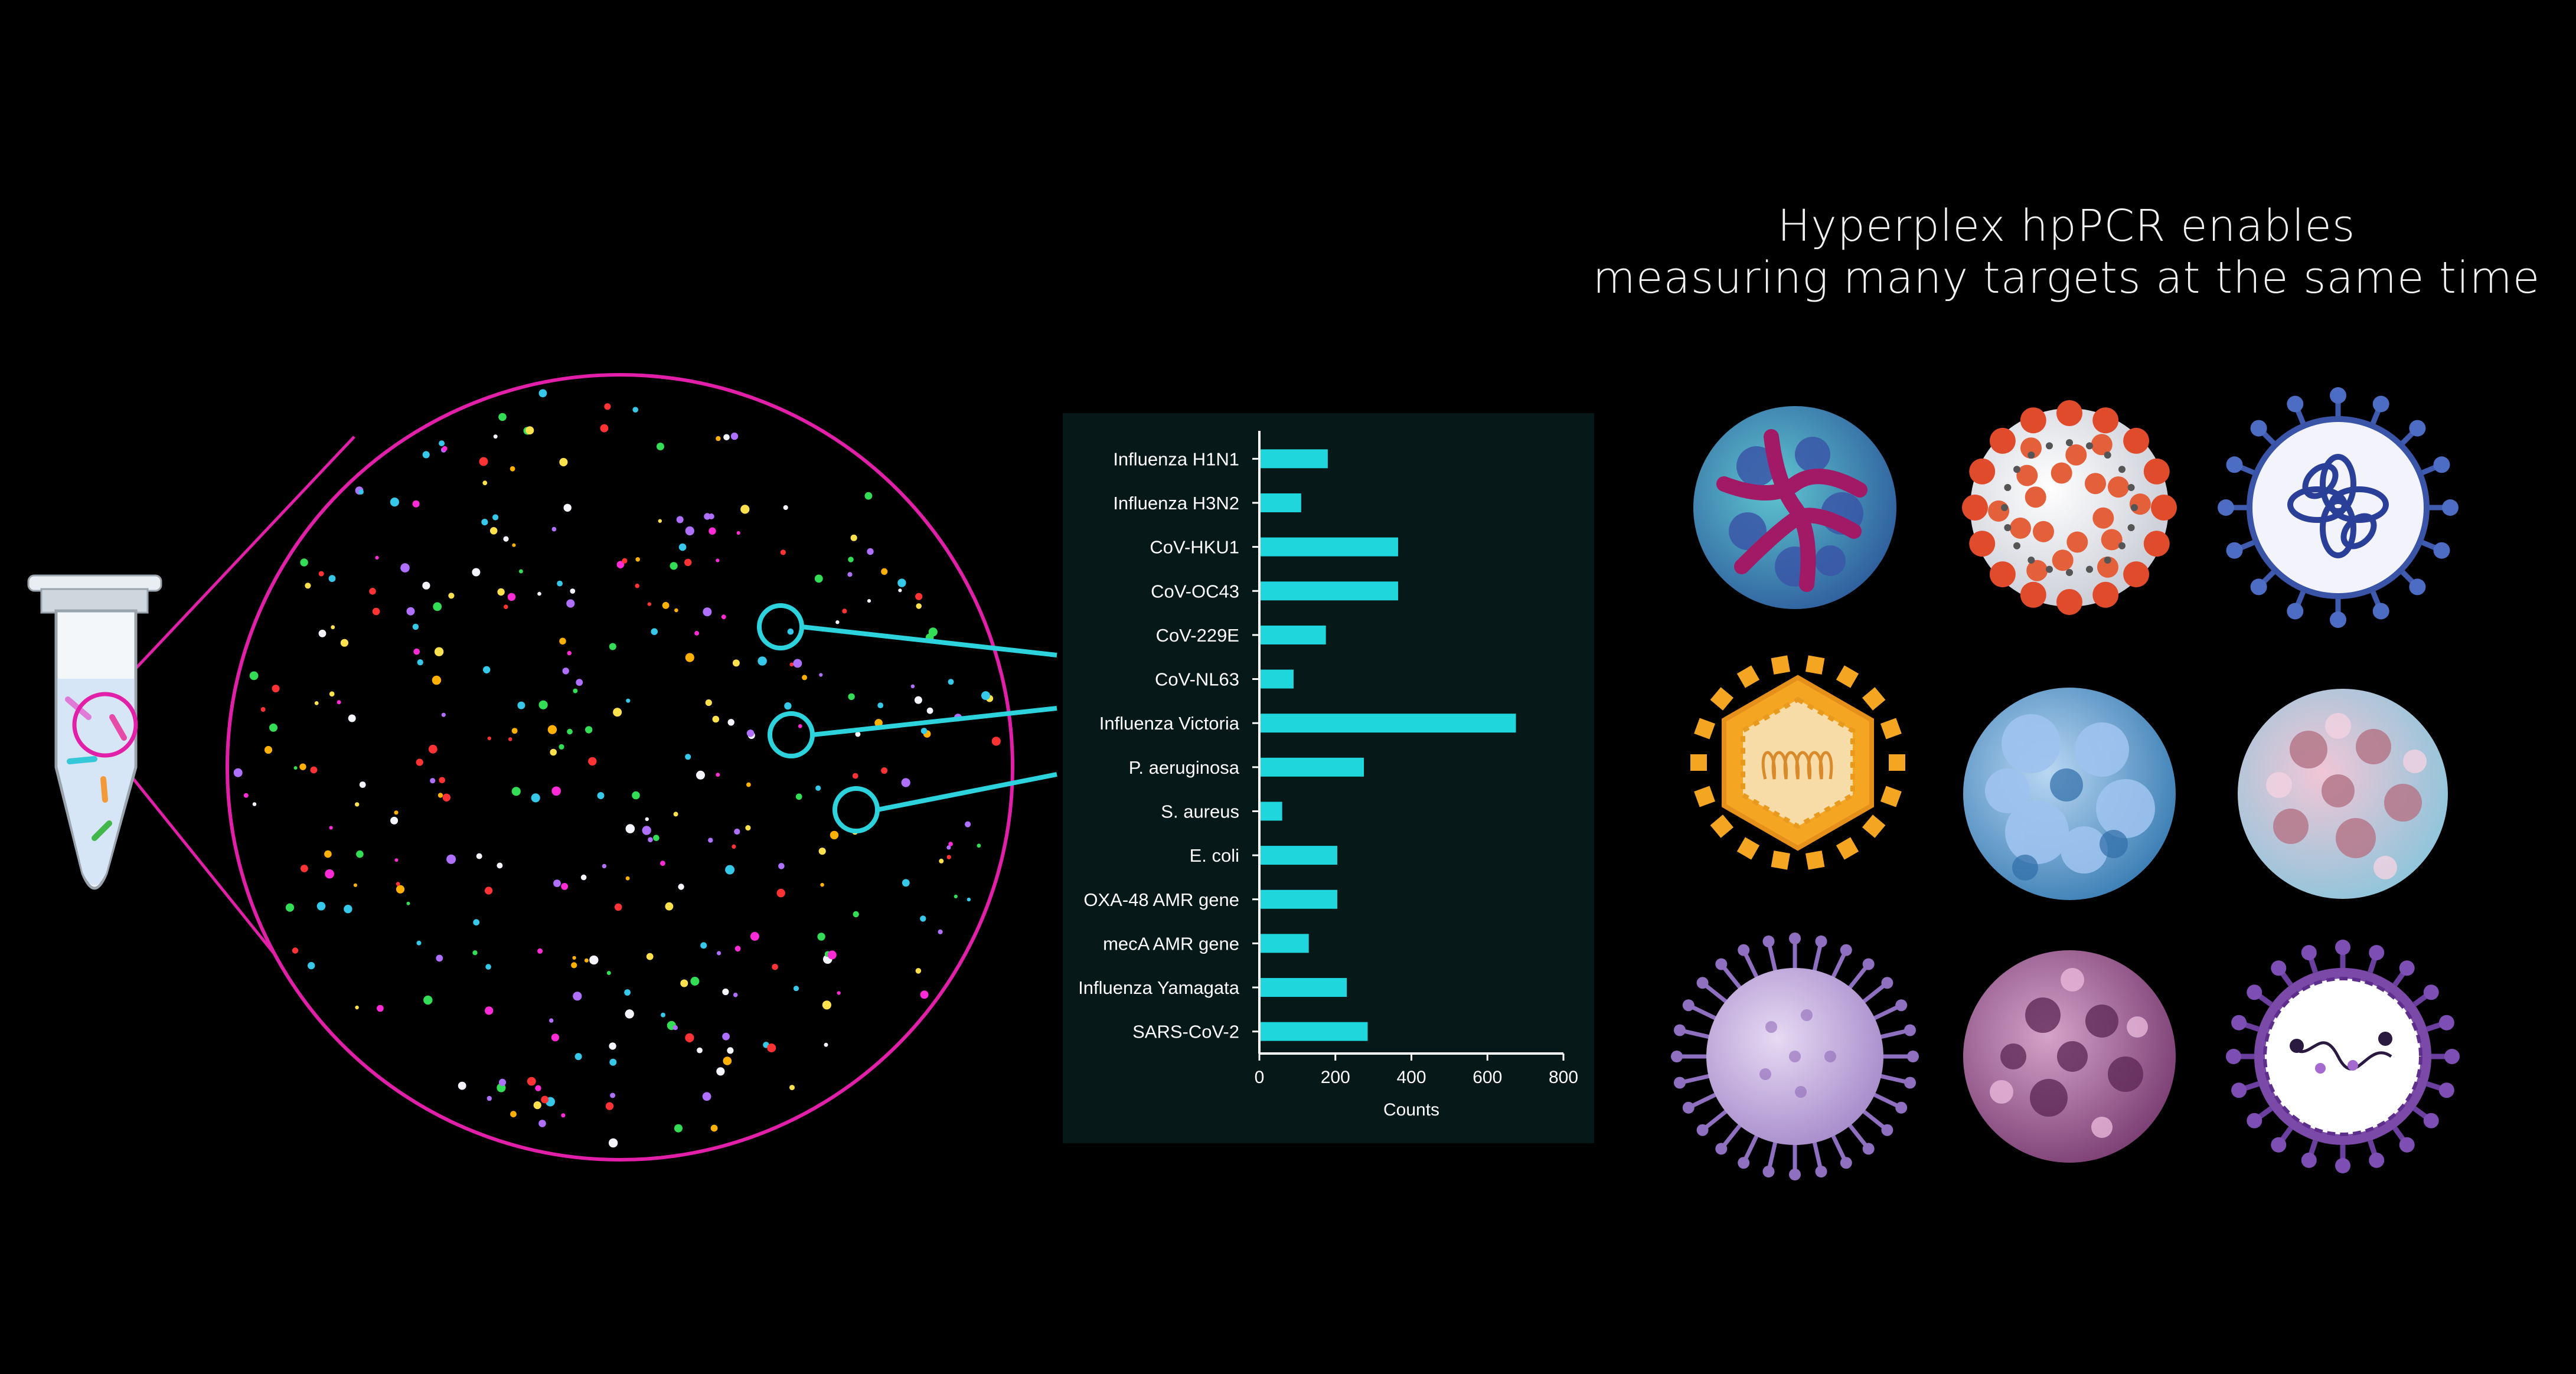 The width and height of the screenshot is (2576, 1374). What do you see at coordinates (1159, 987) in the screenshot?
I see `category-label-12: Influenza Yamagata` at bounding box center [1159, 987].